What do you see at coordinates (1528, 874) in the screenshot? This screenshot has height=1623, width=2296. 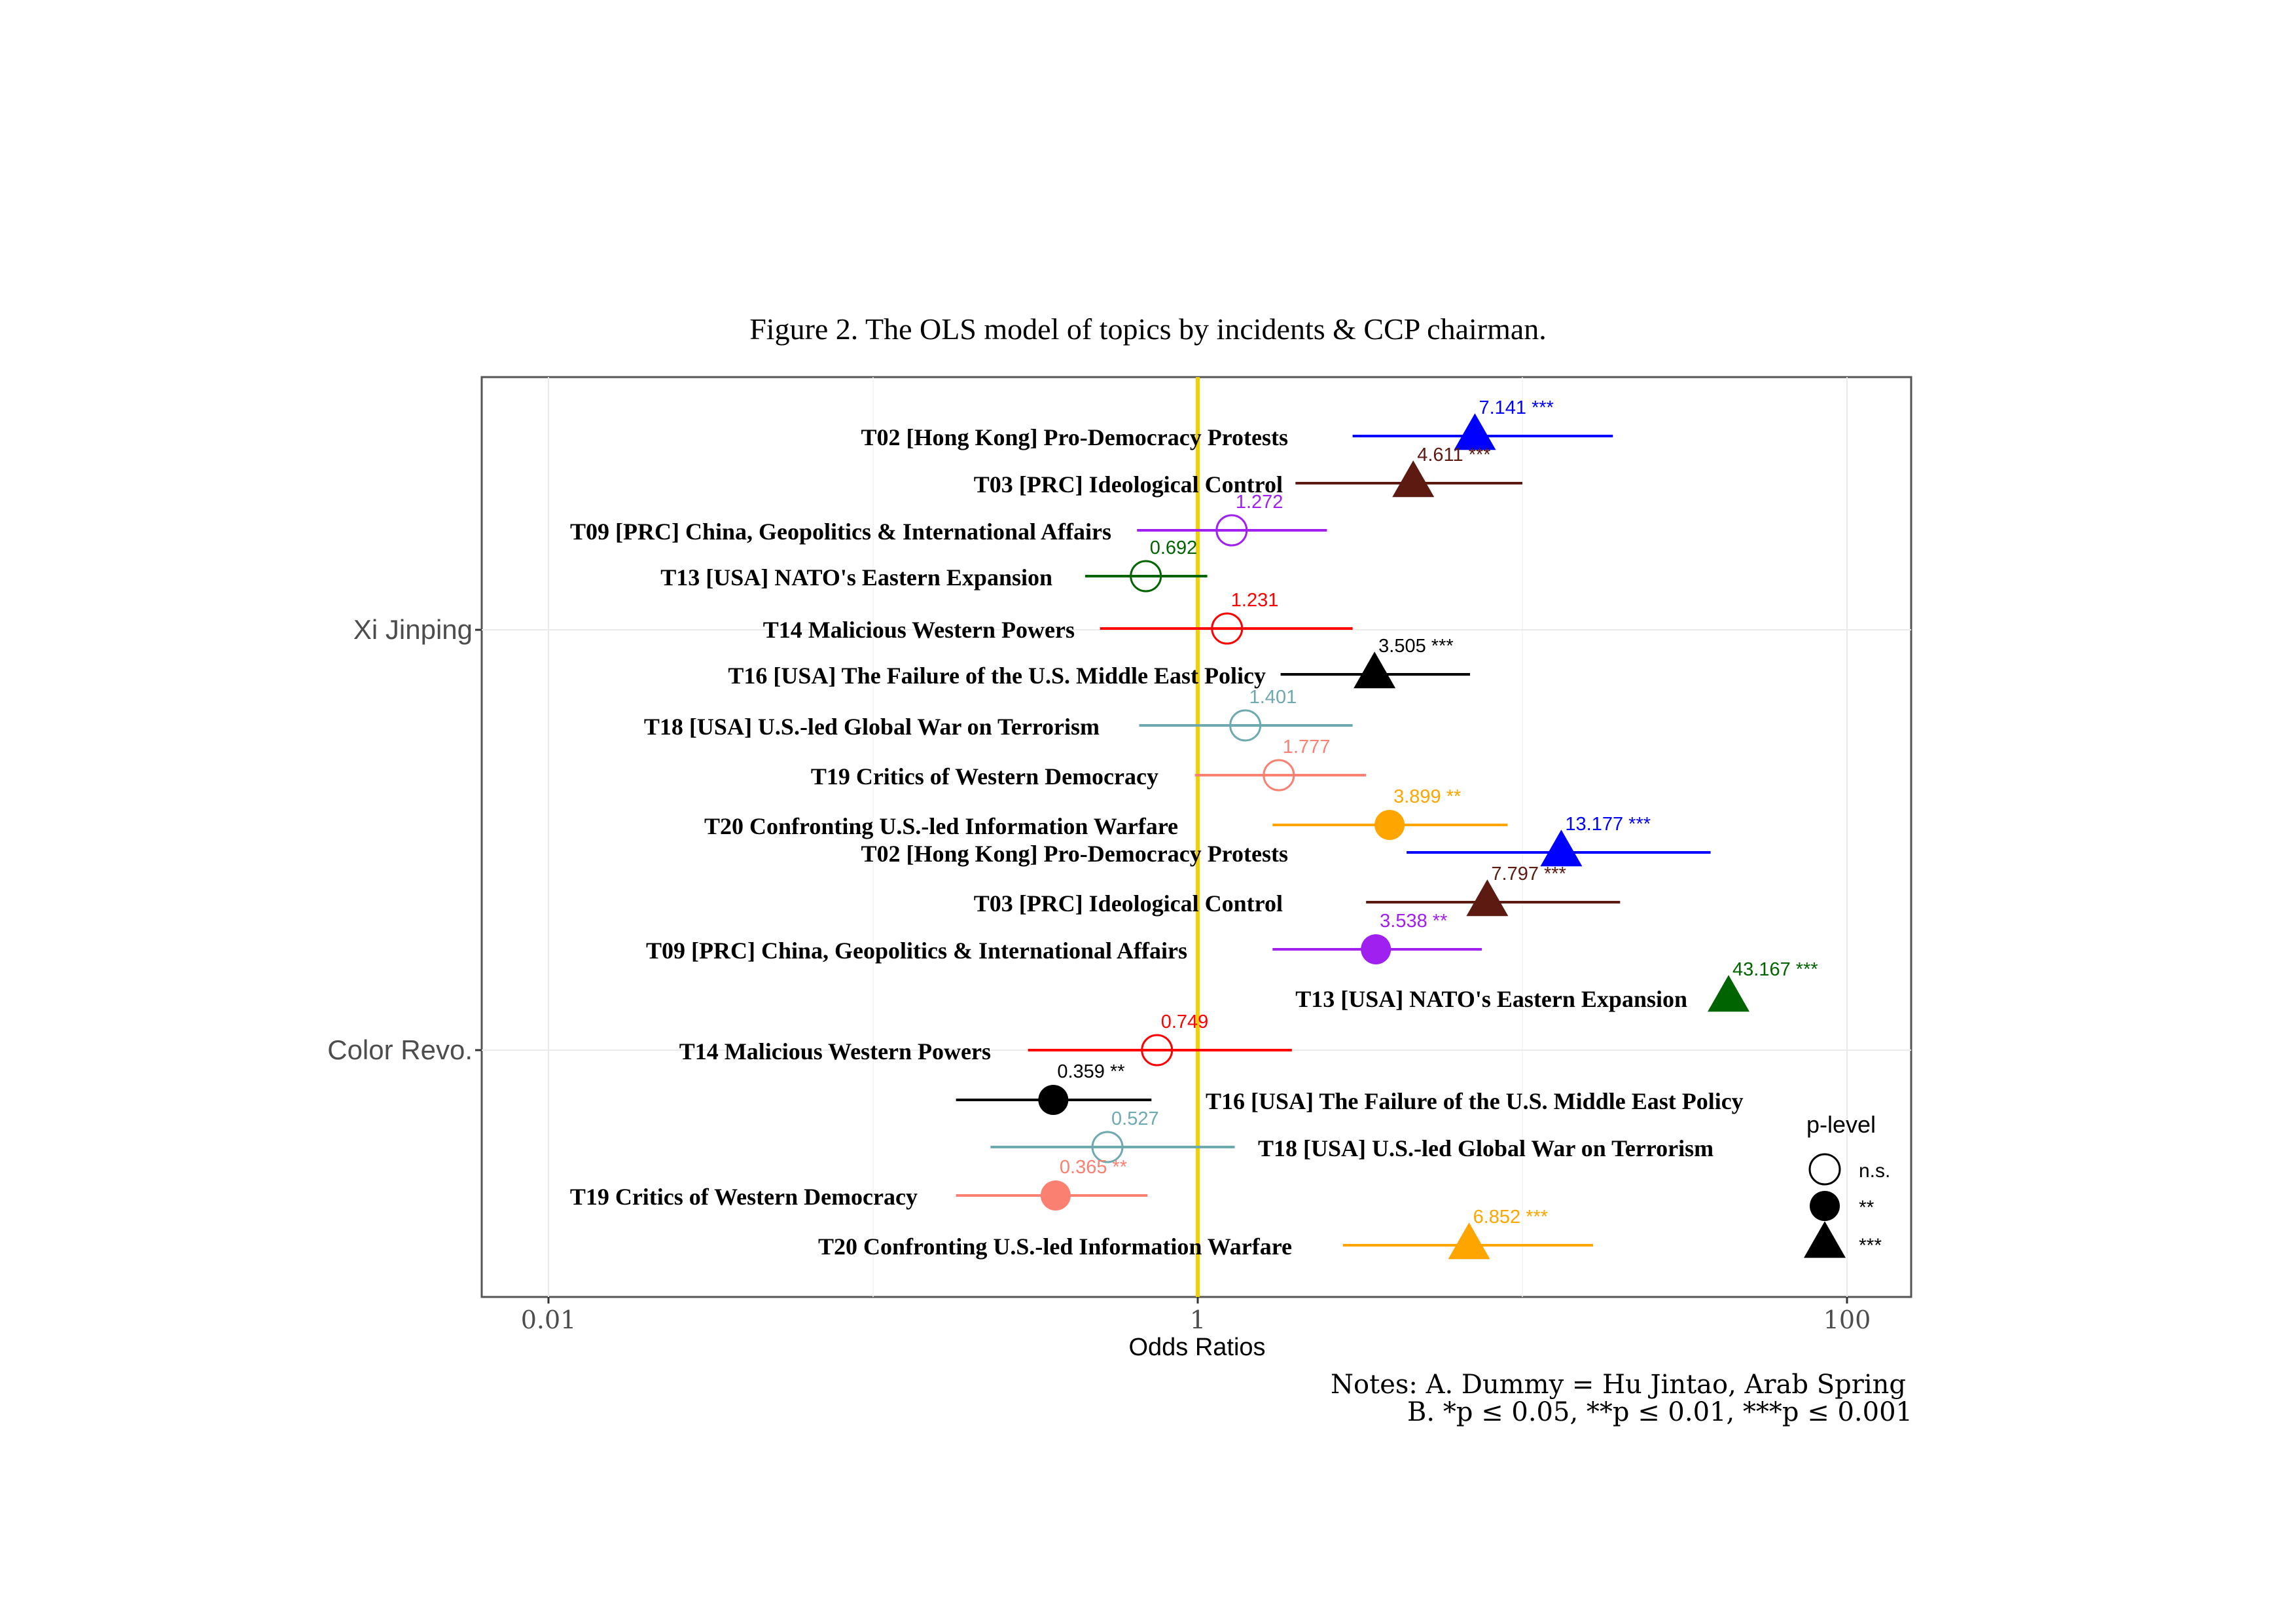 I see `value-label: 7.797 ***` at bounding box center [1528, 874].